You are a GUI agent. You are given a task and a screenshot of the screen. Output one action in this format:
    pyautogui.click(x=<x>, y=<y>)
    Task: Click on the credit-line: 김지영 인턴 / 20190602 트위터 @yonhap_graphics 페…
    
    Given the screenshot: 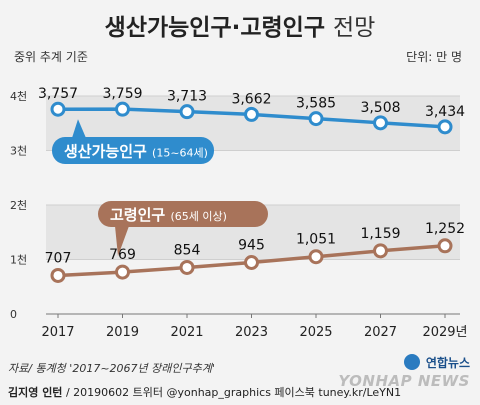 What is the action you would take?
    pyautogui.click(x=204, y=392)
    